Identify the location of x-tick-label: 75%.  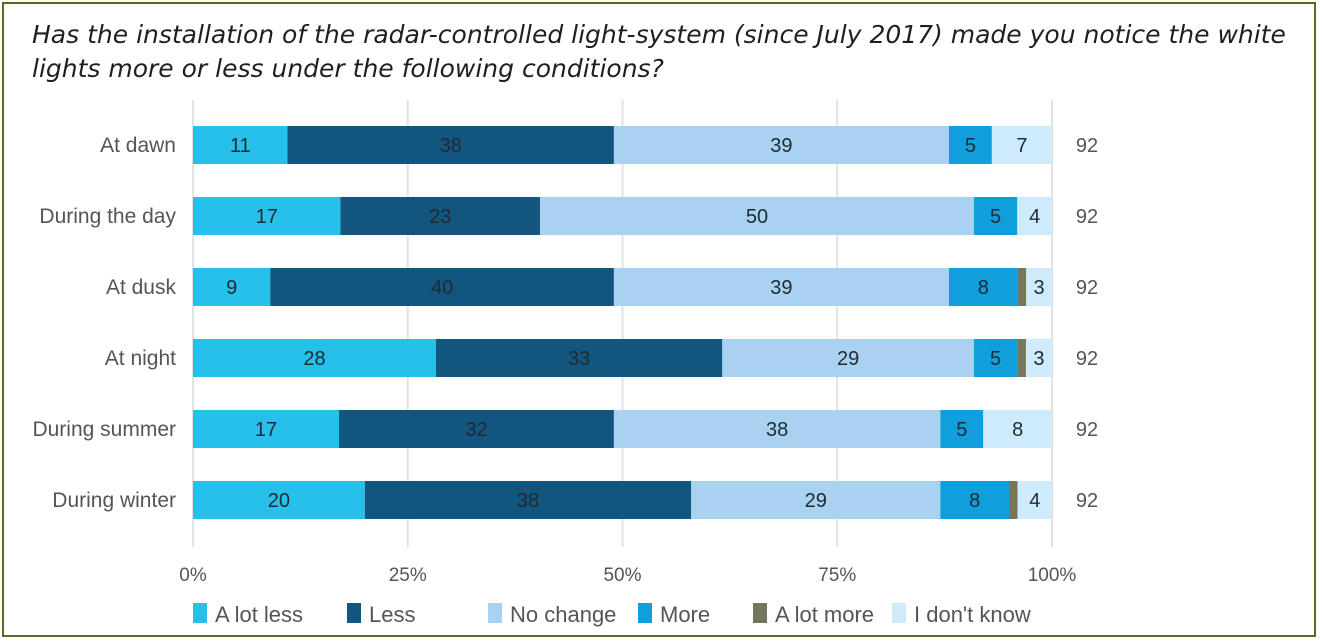
(837, 575).